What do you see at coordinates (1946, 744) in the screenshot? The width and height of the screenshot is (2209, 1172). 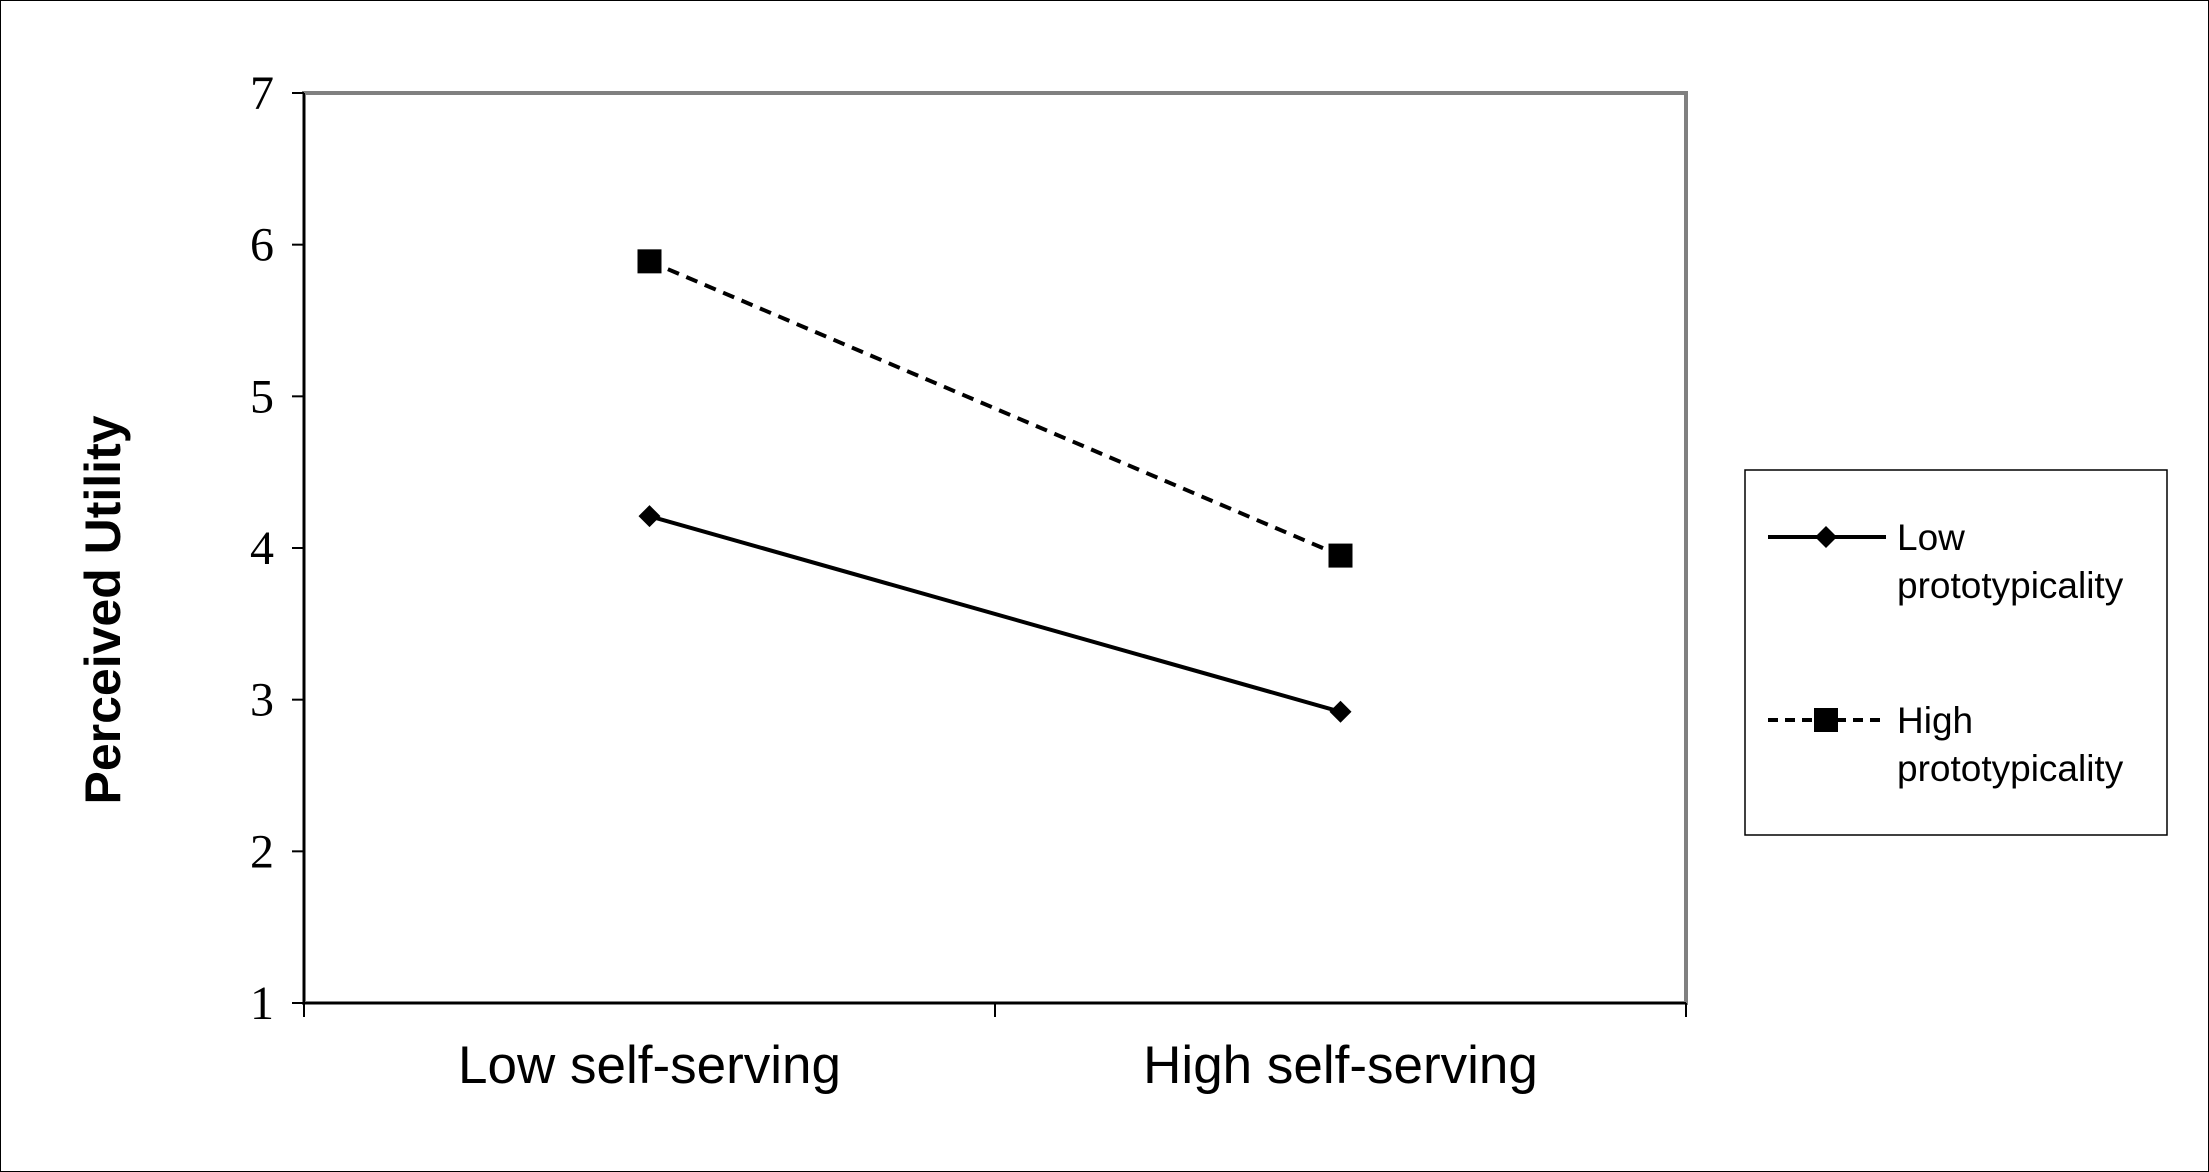 I see `legend-item-2: High prototypicality` at bounding box center [1946, 744].